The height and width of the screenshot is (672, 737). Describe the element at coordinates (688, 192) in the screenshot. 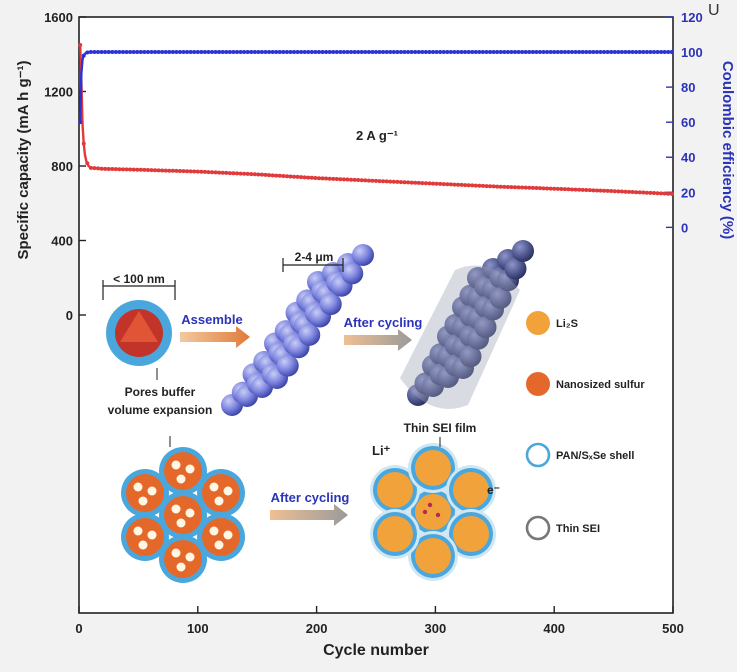

I see `right-tick-label: 20` at that location.